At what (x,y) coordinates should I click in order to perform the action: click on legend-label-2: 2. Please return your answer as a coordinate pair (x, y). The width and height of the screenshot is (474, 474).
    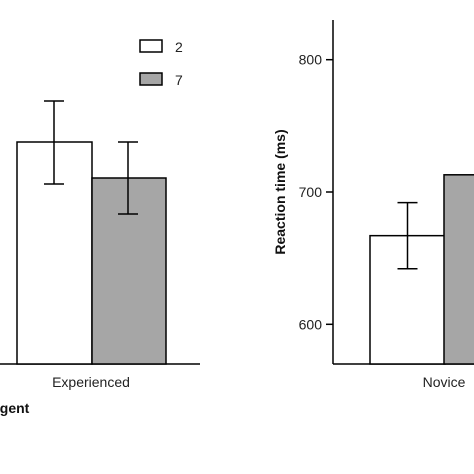
    Looking at the image, I should click on (179, 47).